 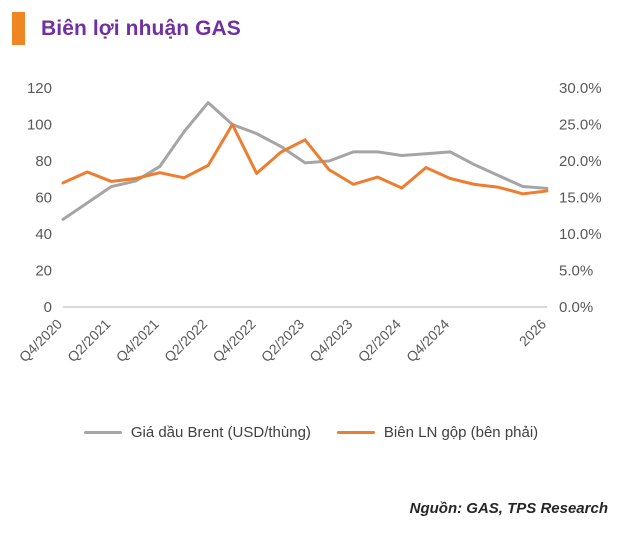 I want to click on left-axis-tick-label: 80, so click(x=43, y=161).